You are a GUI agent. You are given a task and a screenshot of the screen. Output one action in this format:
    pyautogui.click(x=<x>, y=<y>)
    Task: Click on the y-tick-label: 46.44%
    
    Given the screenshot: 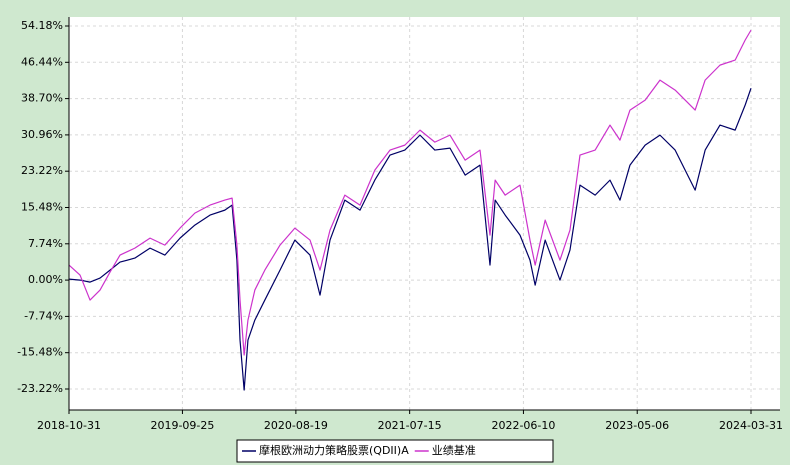 What is the action you would take?
    pyautogui.click(x=42, y=61)
    